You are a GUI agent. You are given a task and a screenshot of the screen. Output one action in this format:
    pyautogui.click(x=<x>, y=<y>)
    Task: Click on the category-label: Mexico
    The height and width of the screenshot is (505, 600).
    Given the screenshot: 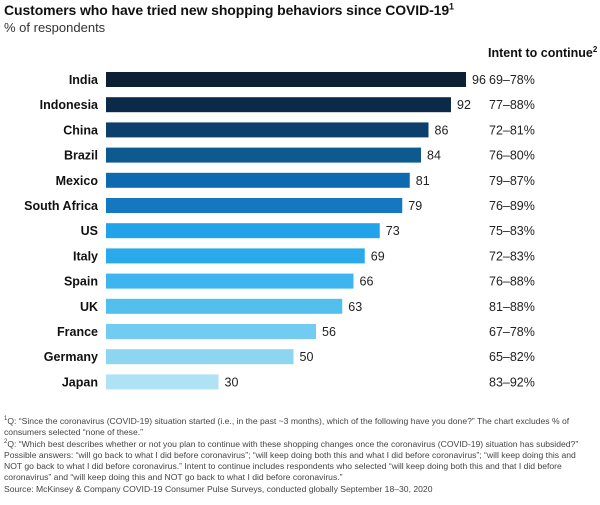 What is the action you would take?
    pyautogui.click(x=77, y=181)
    